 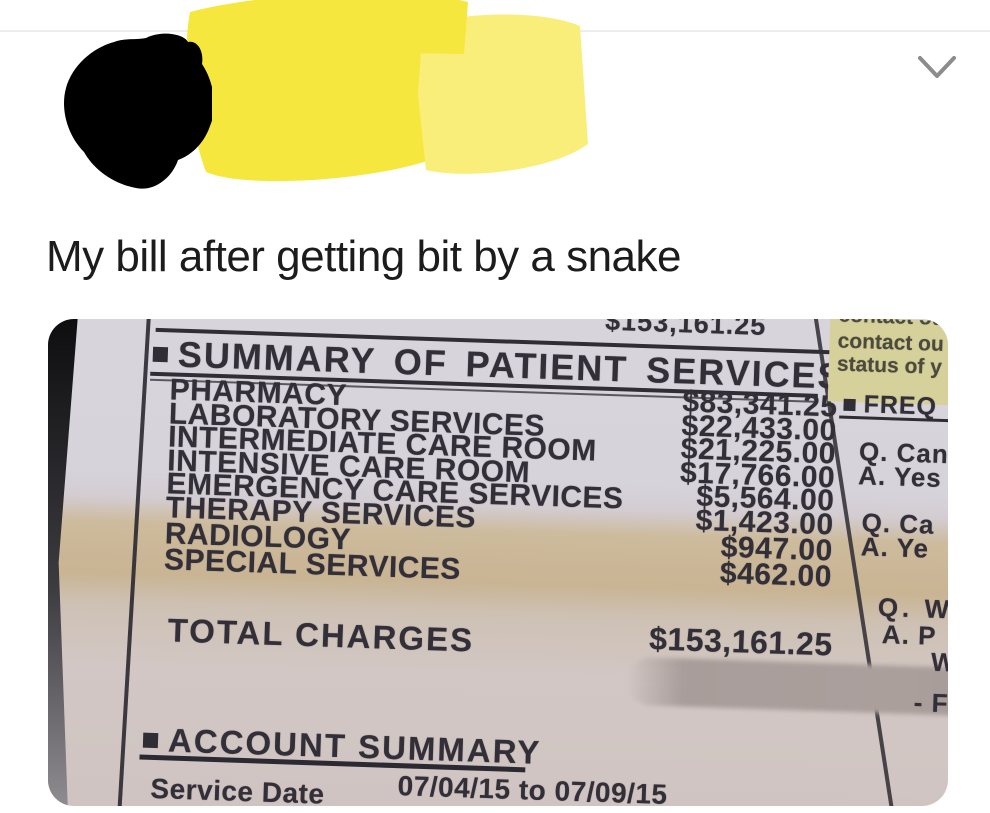 What do you see at coordinates (786, 686) in the screenshot?
I see `redaction-smudge` at bounding box center [786, 686].